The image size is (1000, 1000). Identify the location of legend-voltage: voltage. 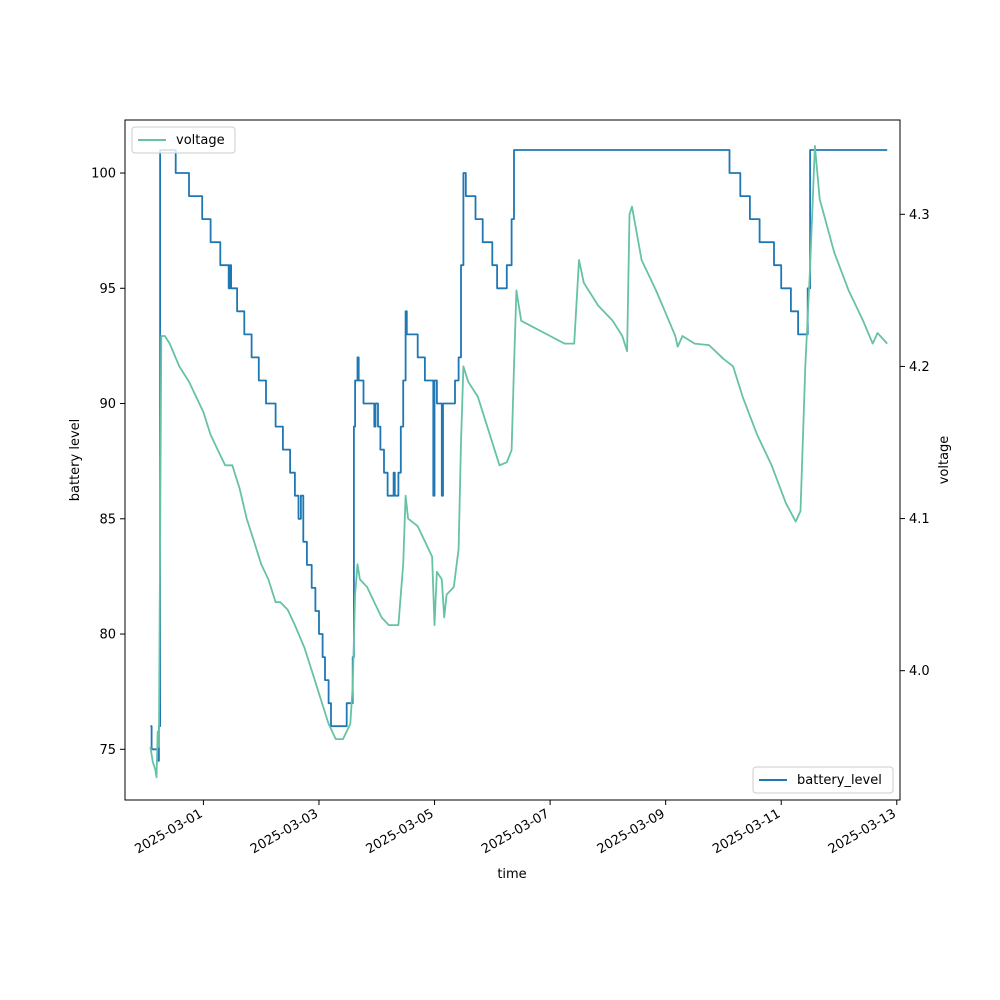
(183, 140).